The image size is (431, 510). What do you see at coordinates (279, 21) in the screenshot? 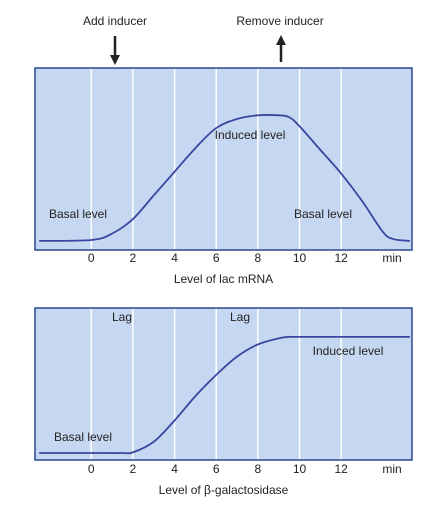
I see `annotation: Remove inducer` at bounding box center [279, 21].